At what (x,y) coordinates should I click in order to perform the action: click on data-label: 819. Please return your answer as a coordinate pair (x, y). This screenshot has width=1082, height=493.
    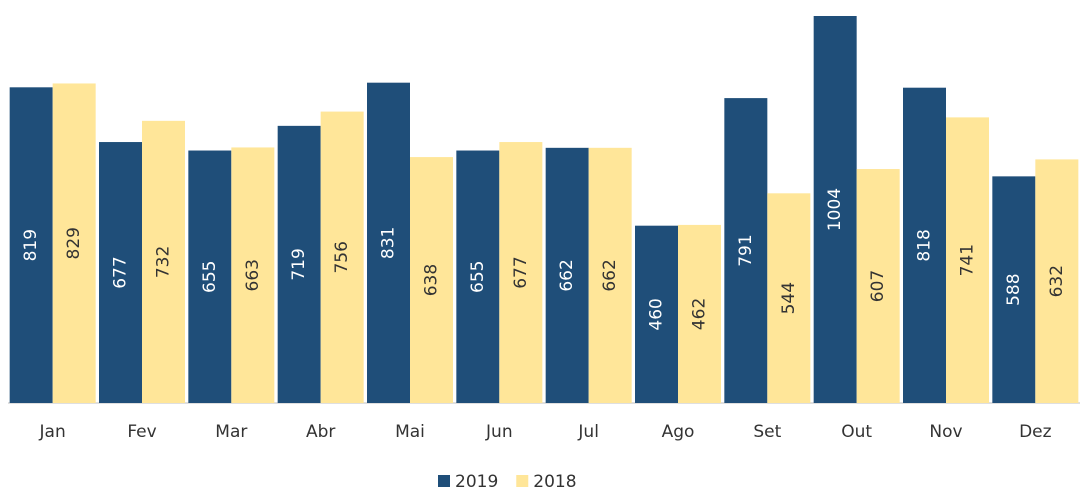
    Looking at the image, I should click on (31, 245).